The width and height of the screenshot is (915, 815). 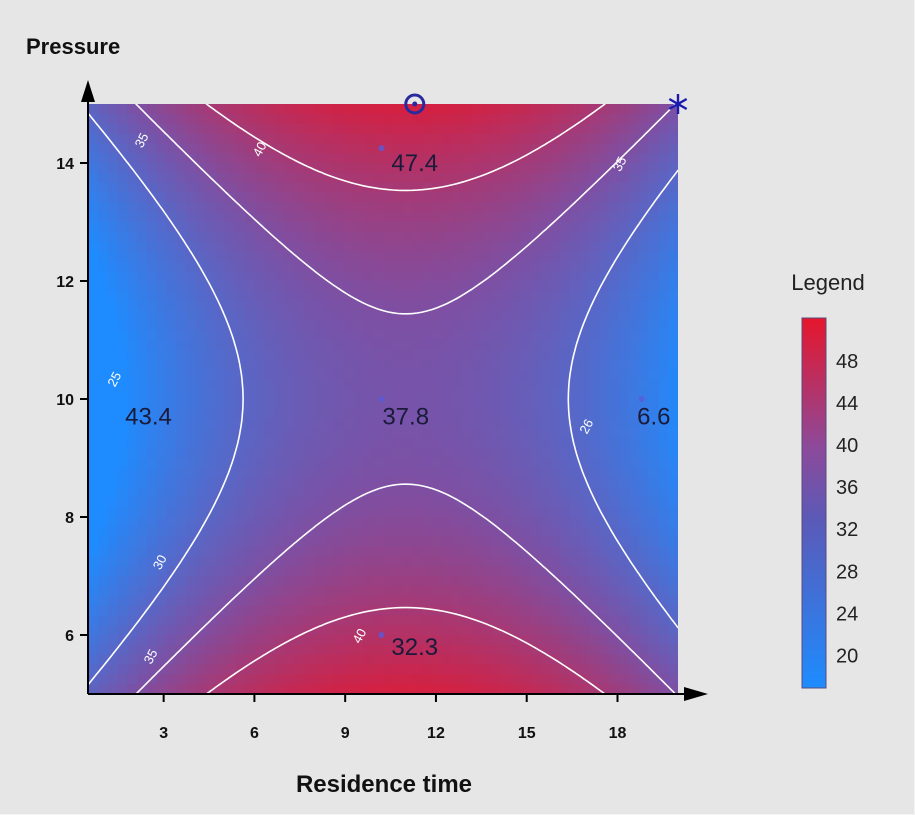 I want to click on contour-label: 25, so click(x=114, y=379).